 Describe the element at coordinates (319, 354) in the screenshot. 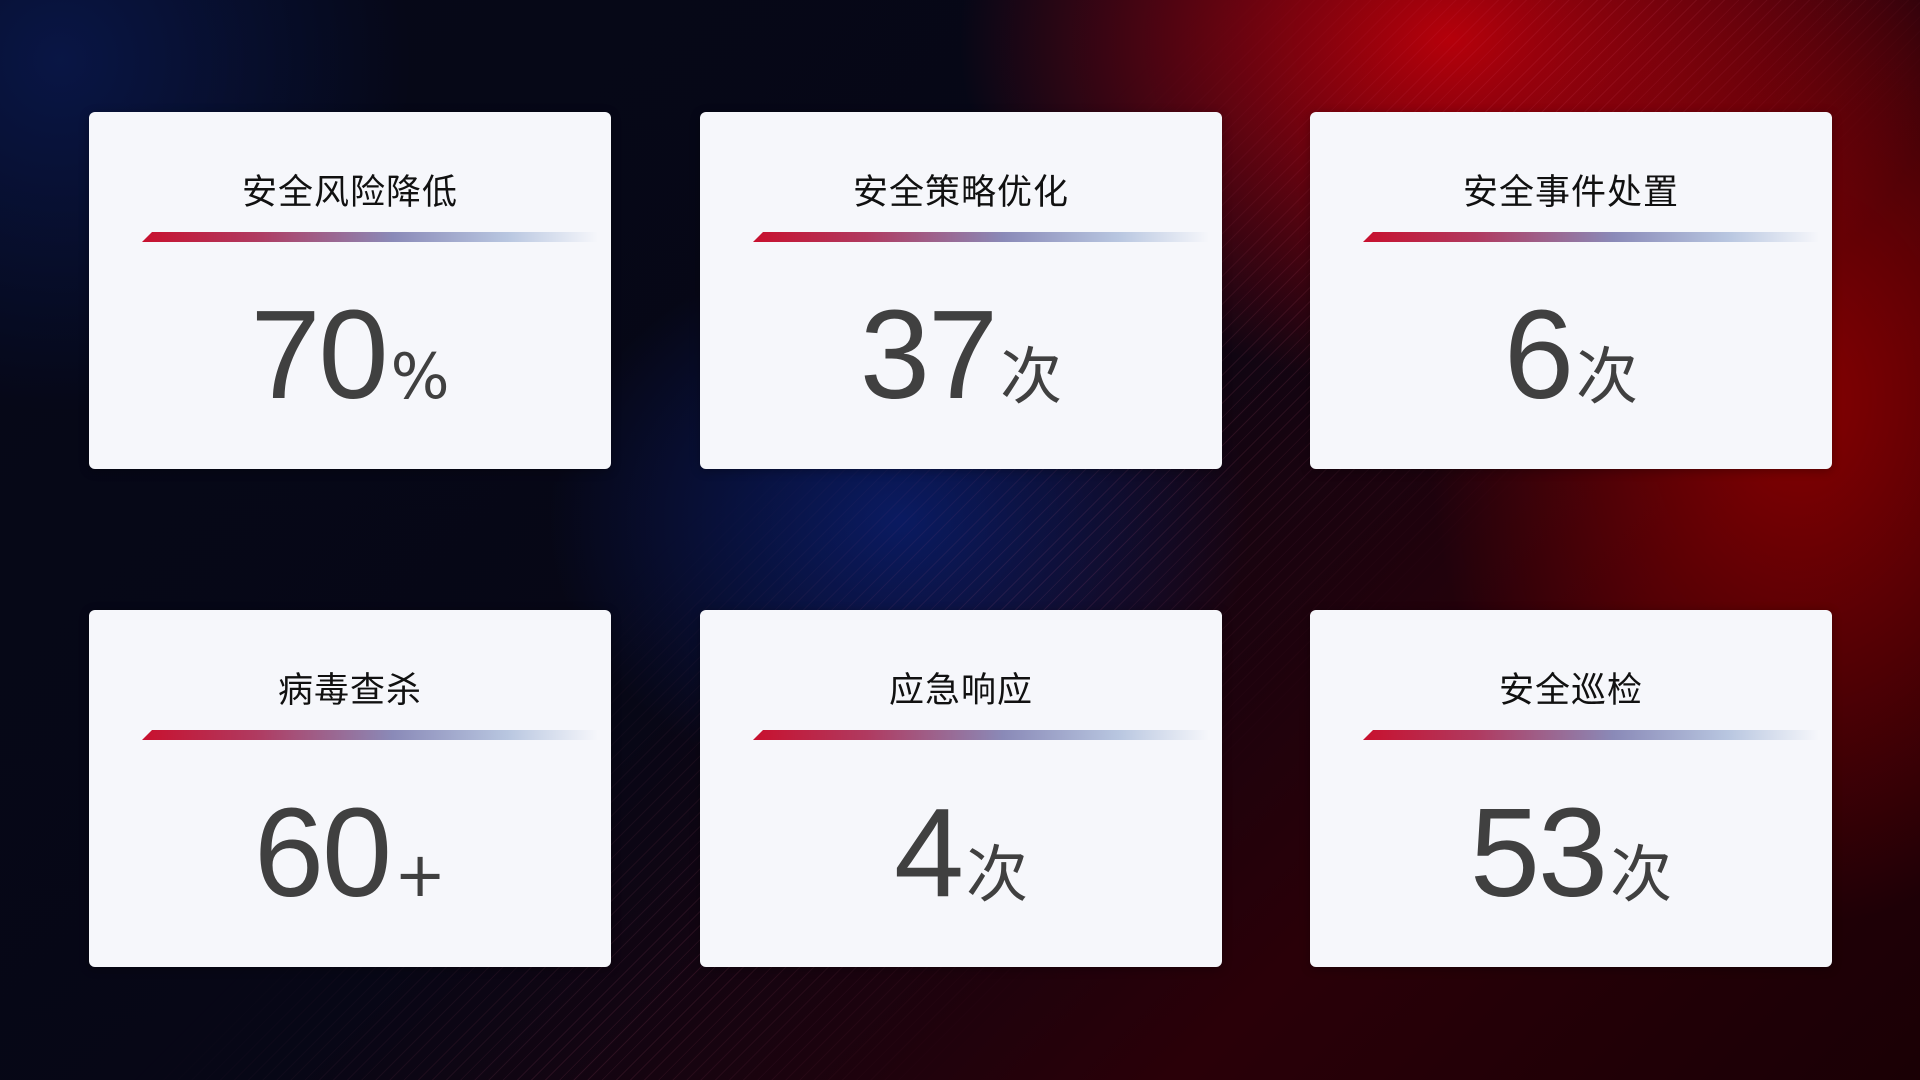

I see `value-number: 70` at that location.